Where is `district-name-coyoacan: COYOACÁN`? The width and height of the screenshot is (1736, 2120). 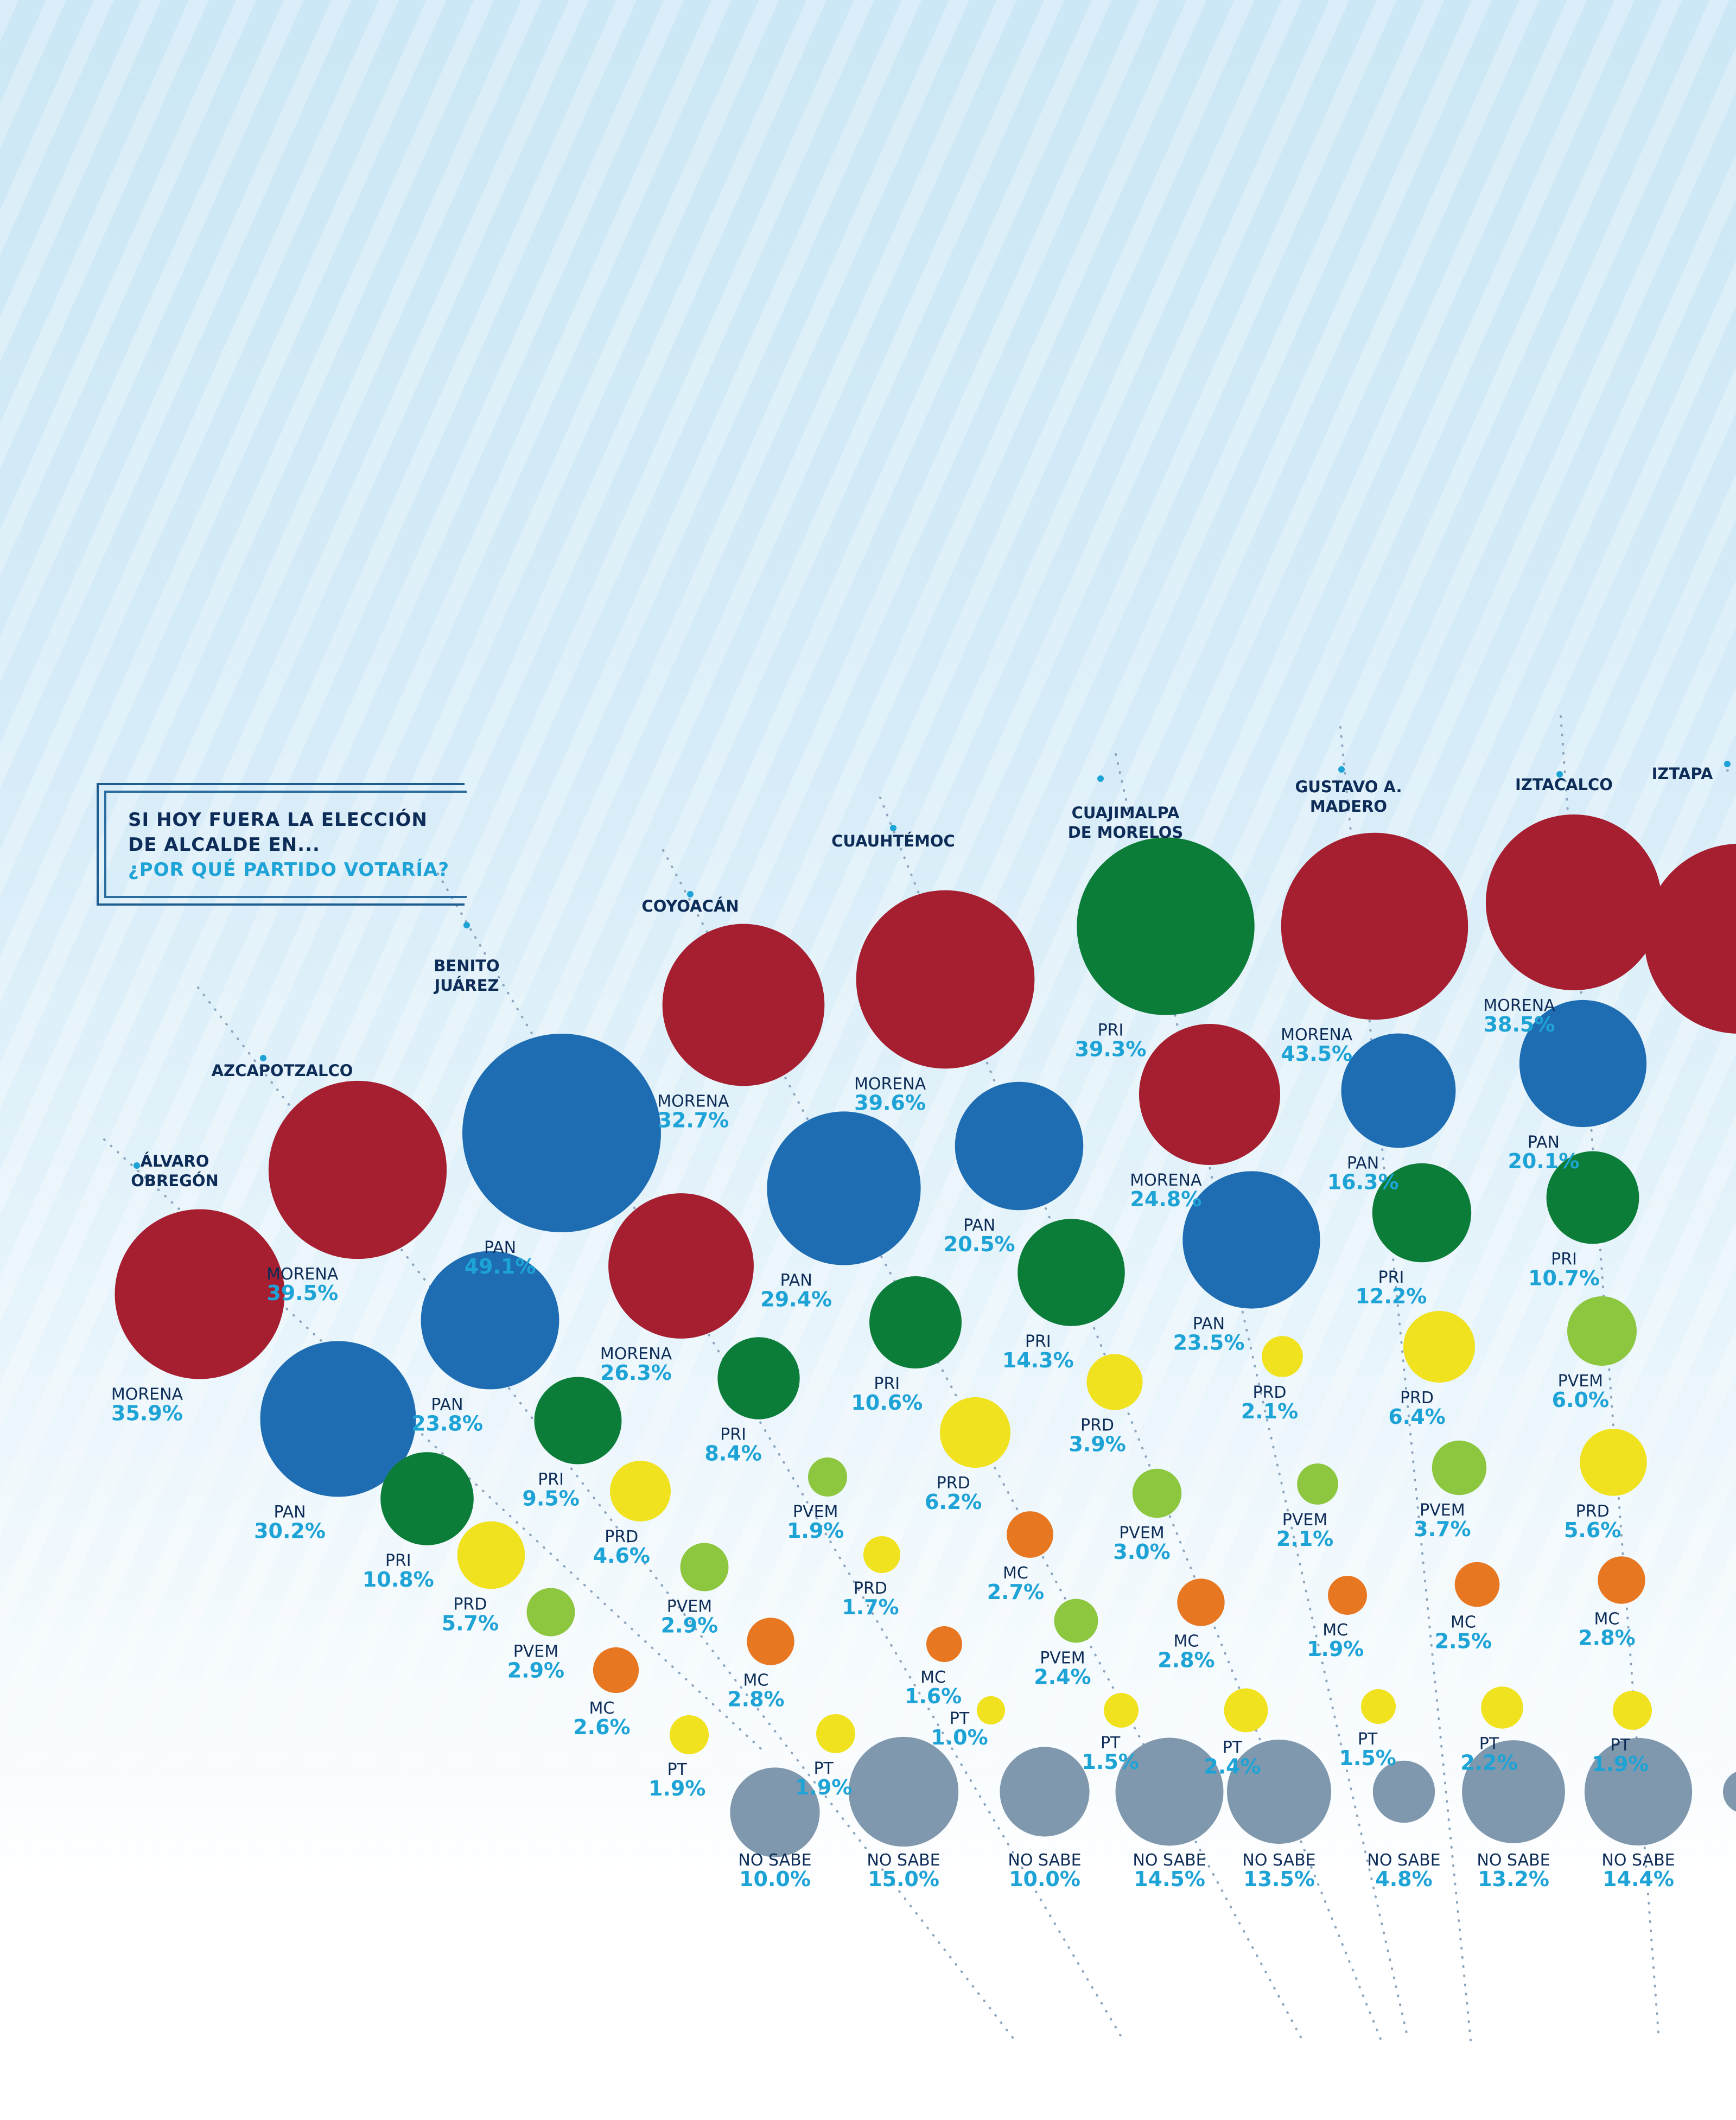 district-name-coyoacan: COYOACÁN is located at coordinates (690, 906).